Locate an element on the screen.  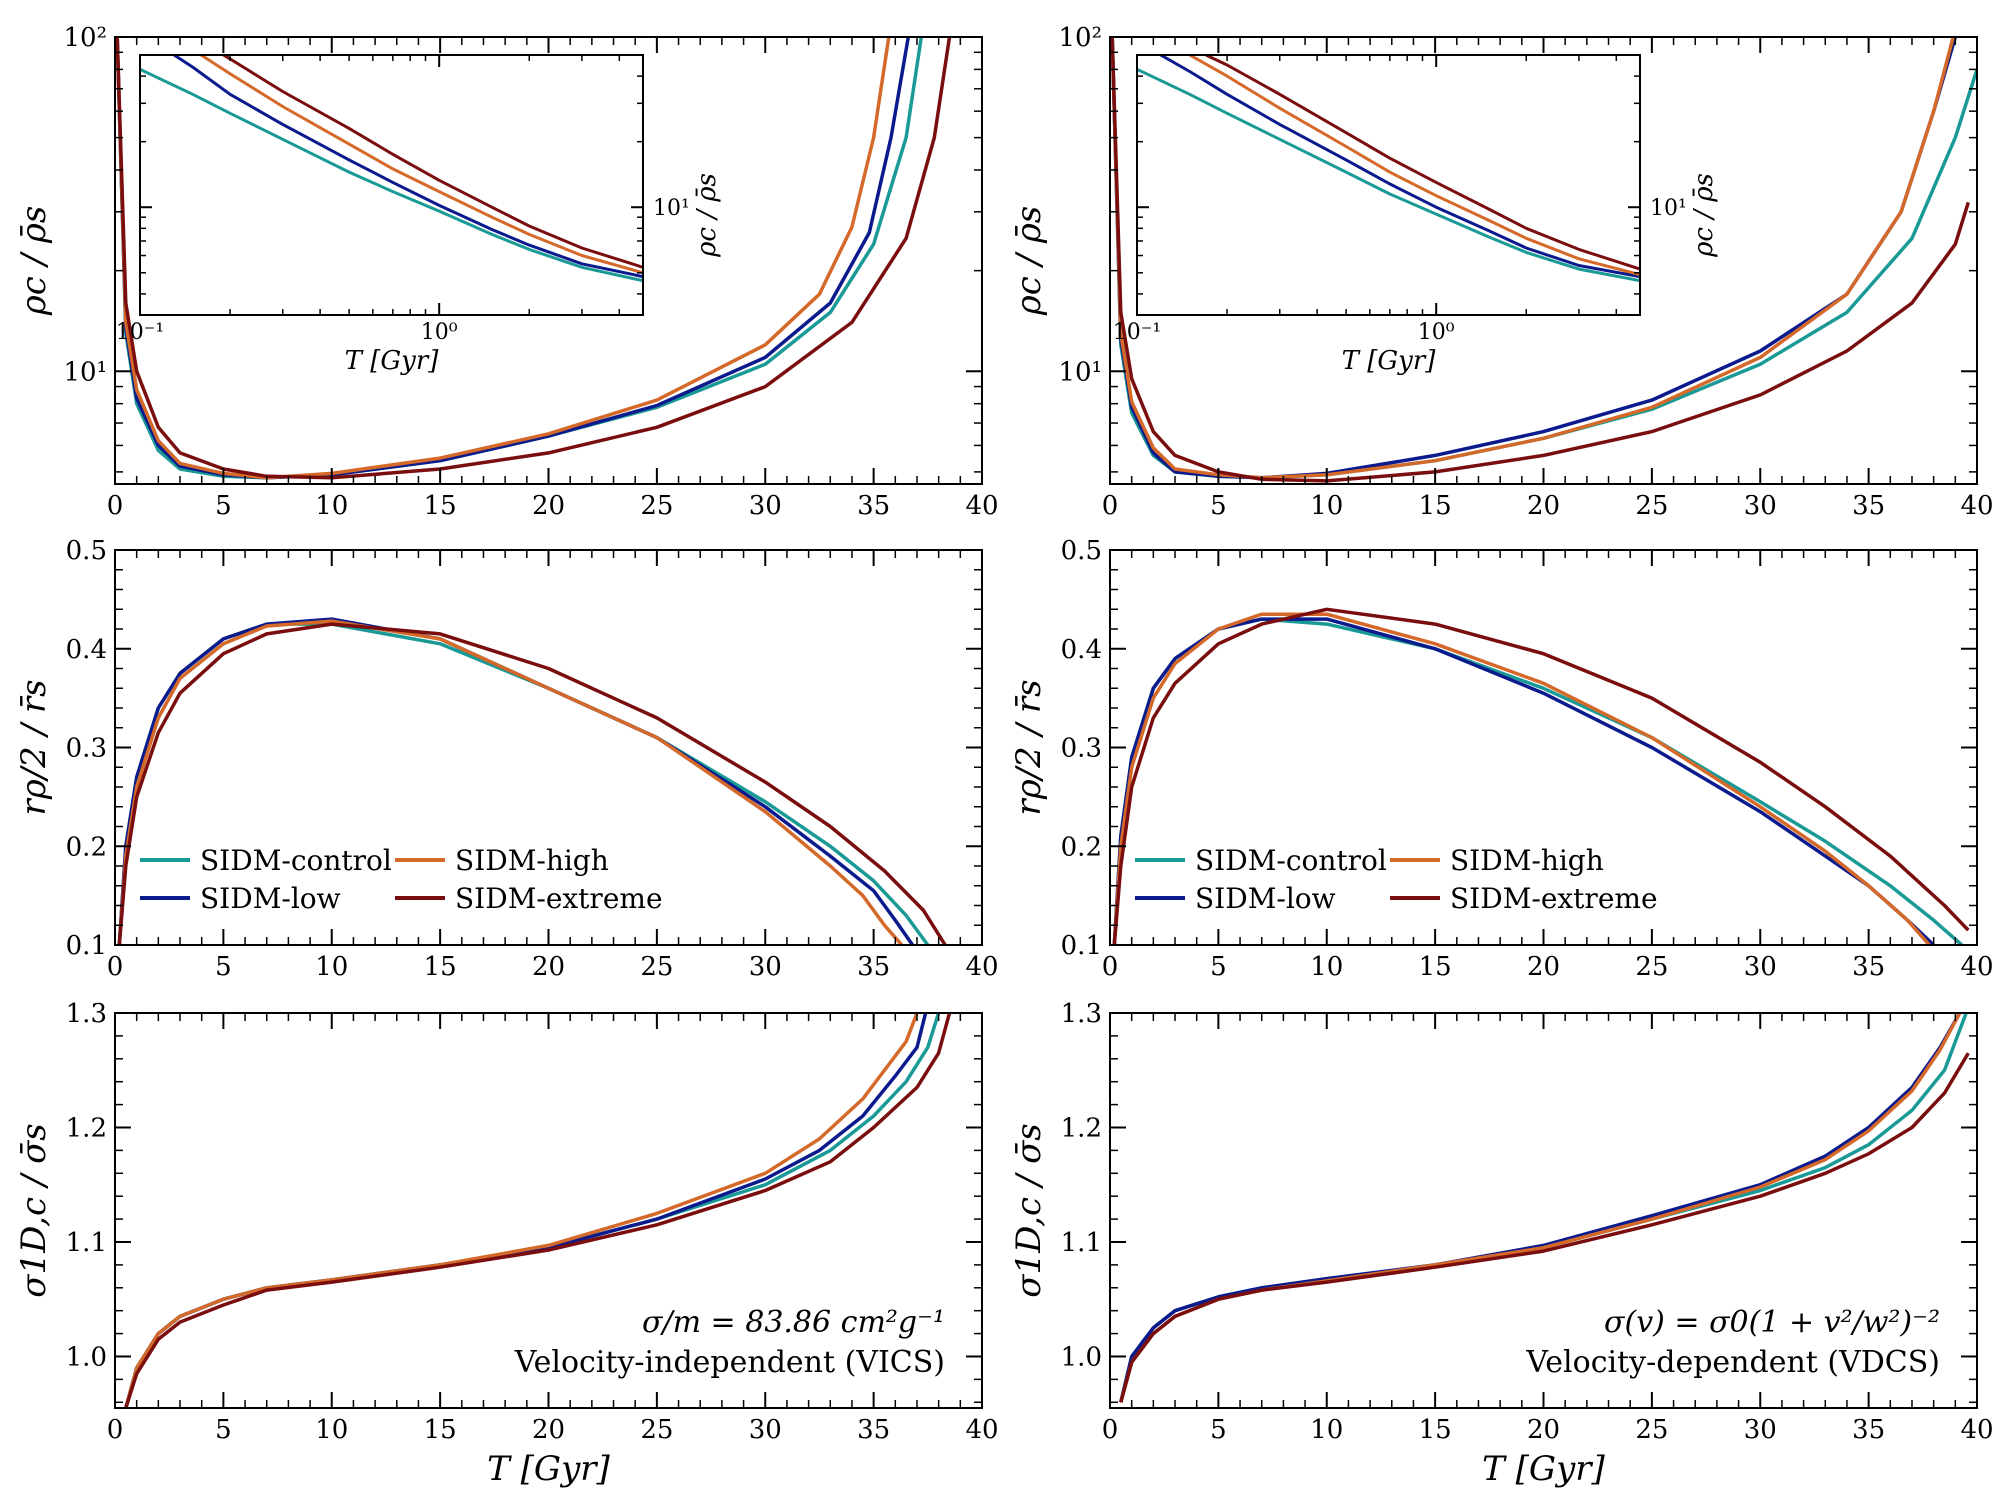
panel-inset-vdcs: 10⁻¹ 10⁰ 10¹ T [Gyr] ρc / ρ̄s is located at coordinates (1416, 215).